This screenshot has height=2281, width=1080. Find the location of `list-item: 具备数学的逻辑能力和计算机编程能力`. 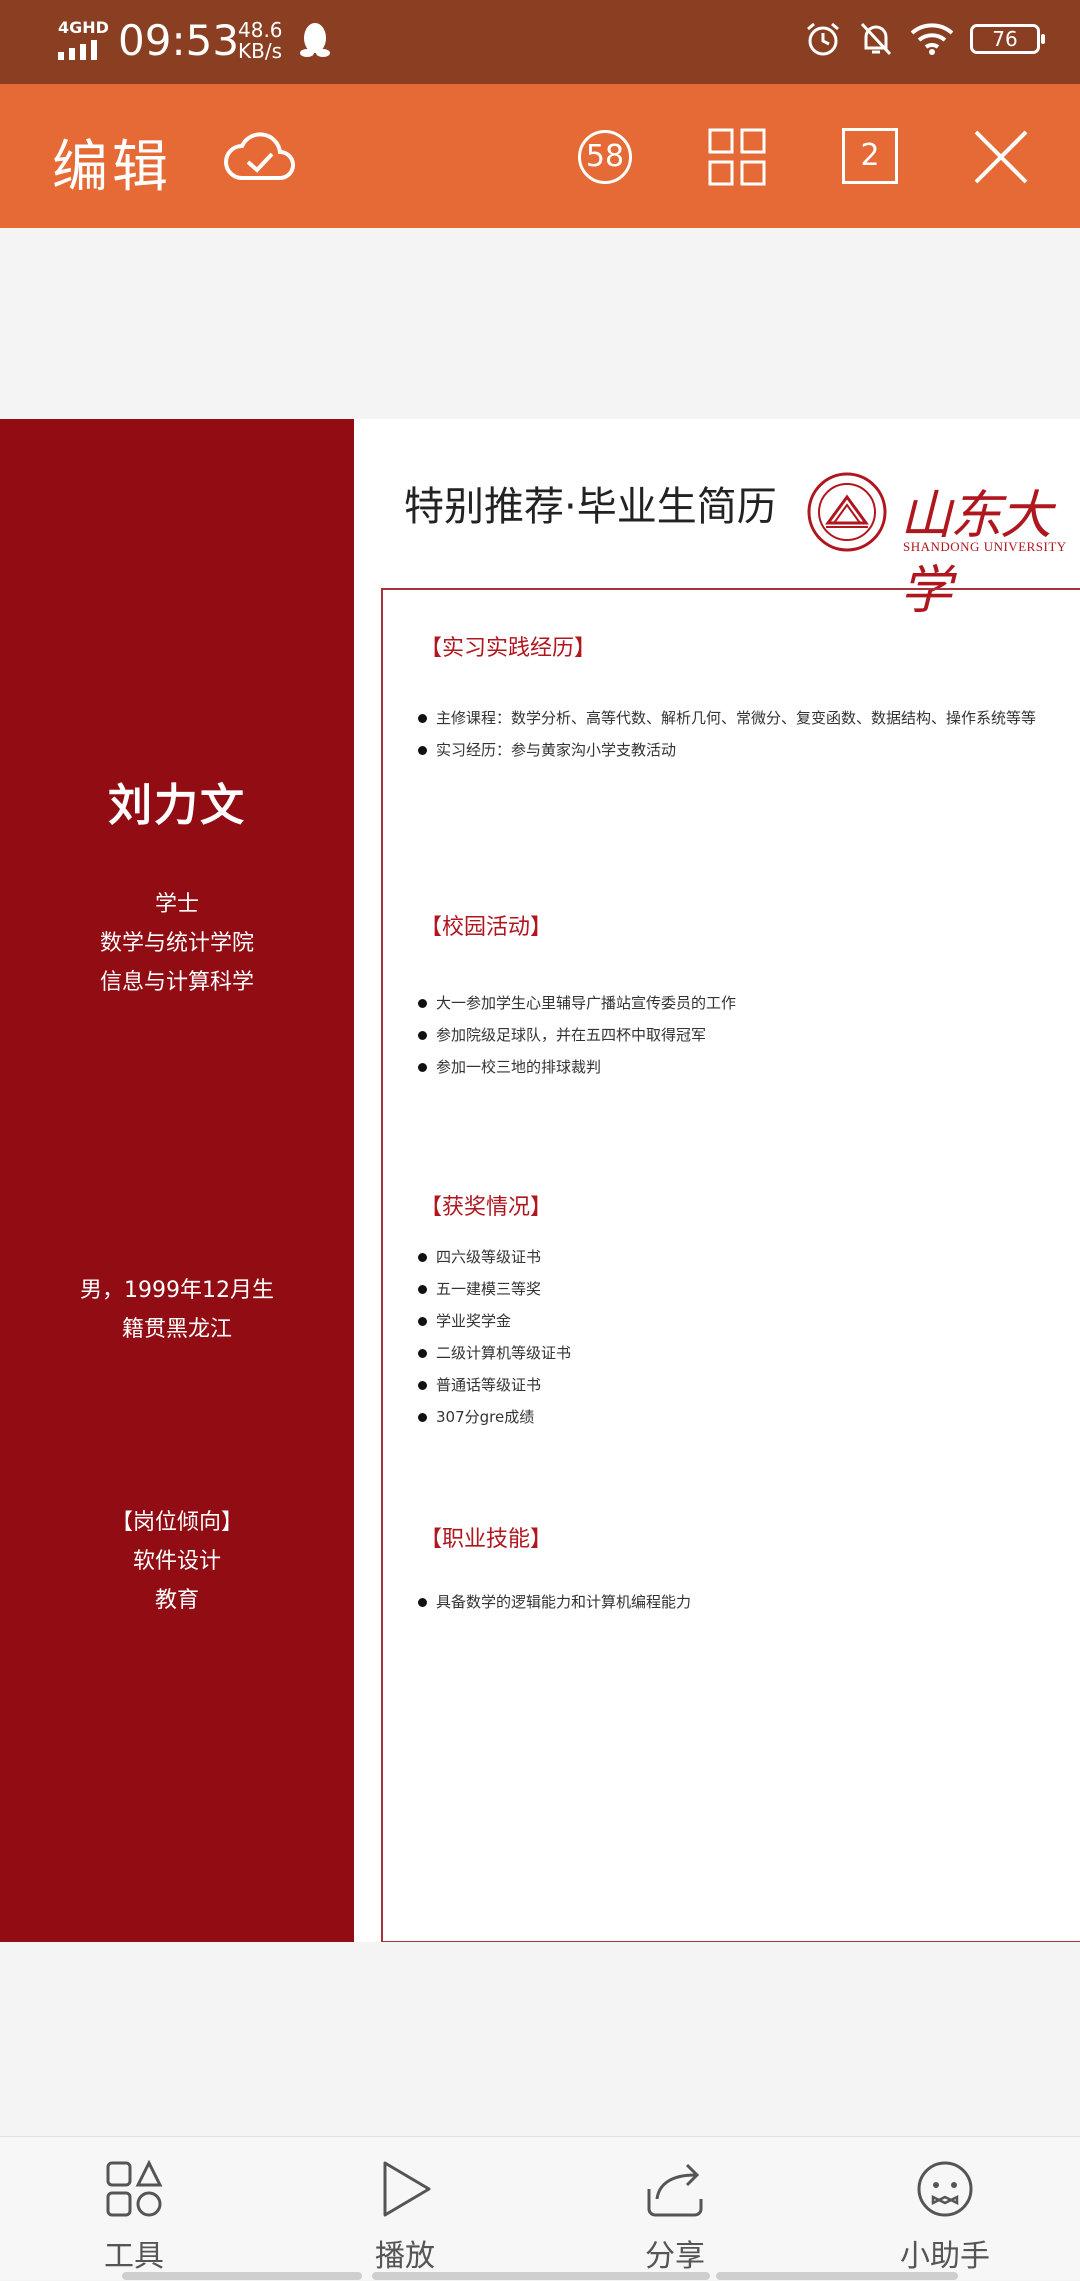

list-item: 具备数学的逻辑能力和计算机编程能力 is located at coordinates (728, 1602).